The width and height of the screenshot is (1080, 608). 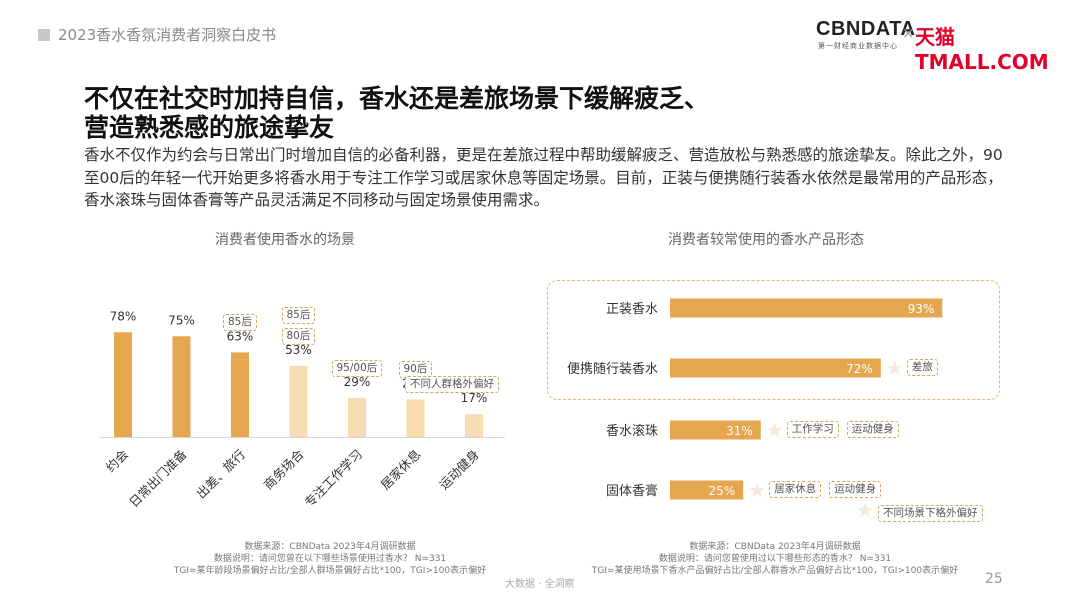 I want to click on bar-value-label: 78%, so click(x=123, y=316).